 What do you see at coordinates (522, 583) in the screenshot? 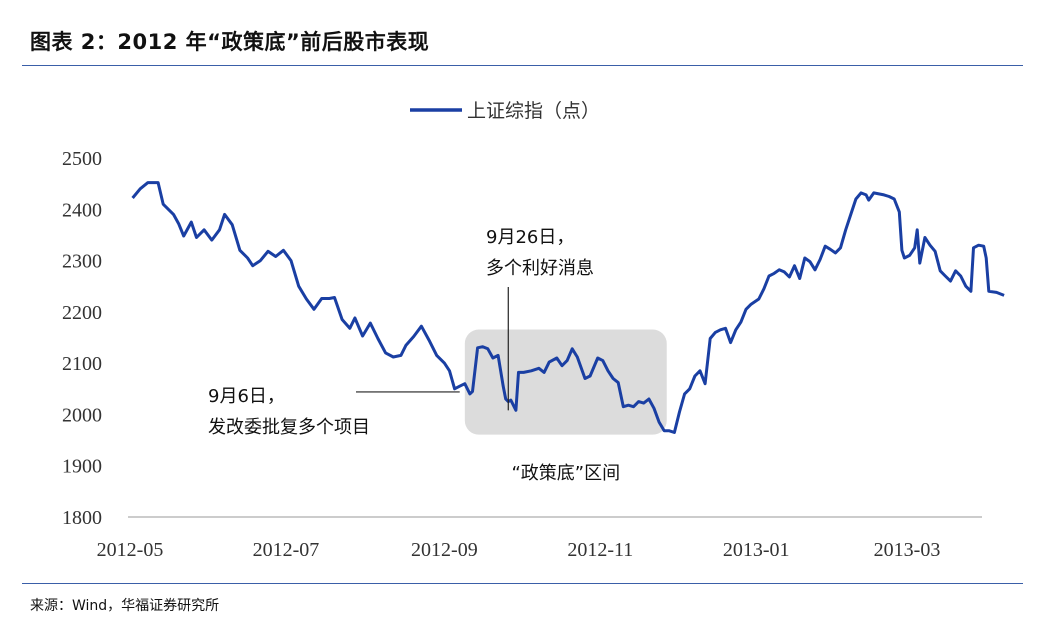
I see `footer-divider` at bounding box center [522, 583].